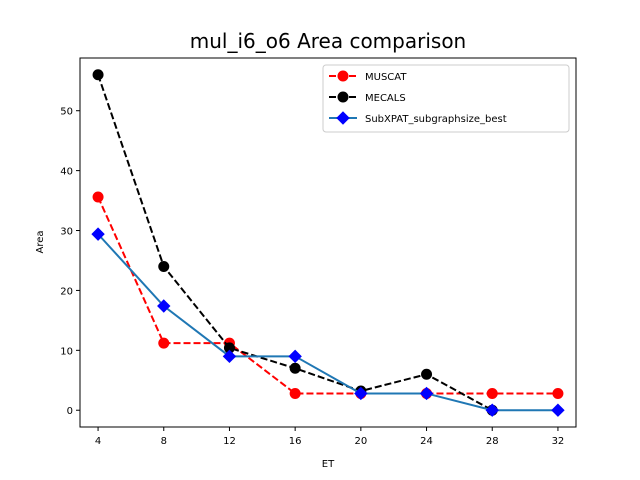 The width and height of the screenshot is (640, 480). Describe the element at coordinates (329, 437) in the screenshot. I see `x-axis-ticks: 4 8 12 16 20 24 28 32` at that location.